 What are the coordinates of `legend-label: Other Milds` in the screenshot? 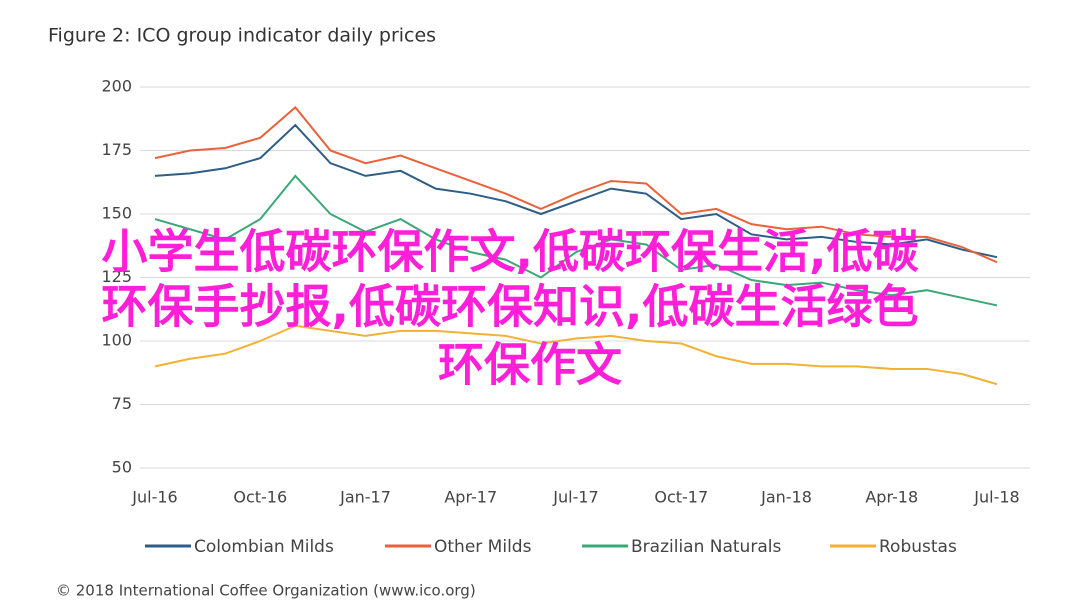 It's located at (483, 547).